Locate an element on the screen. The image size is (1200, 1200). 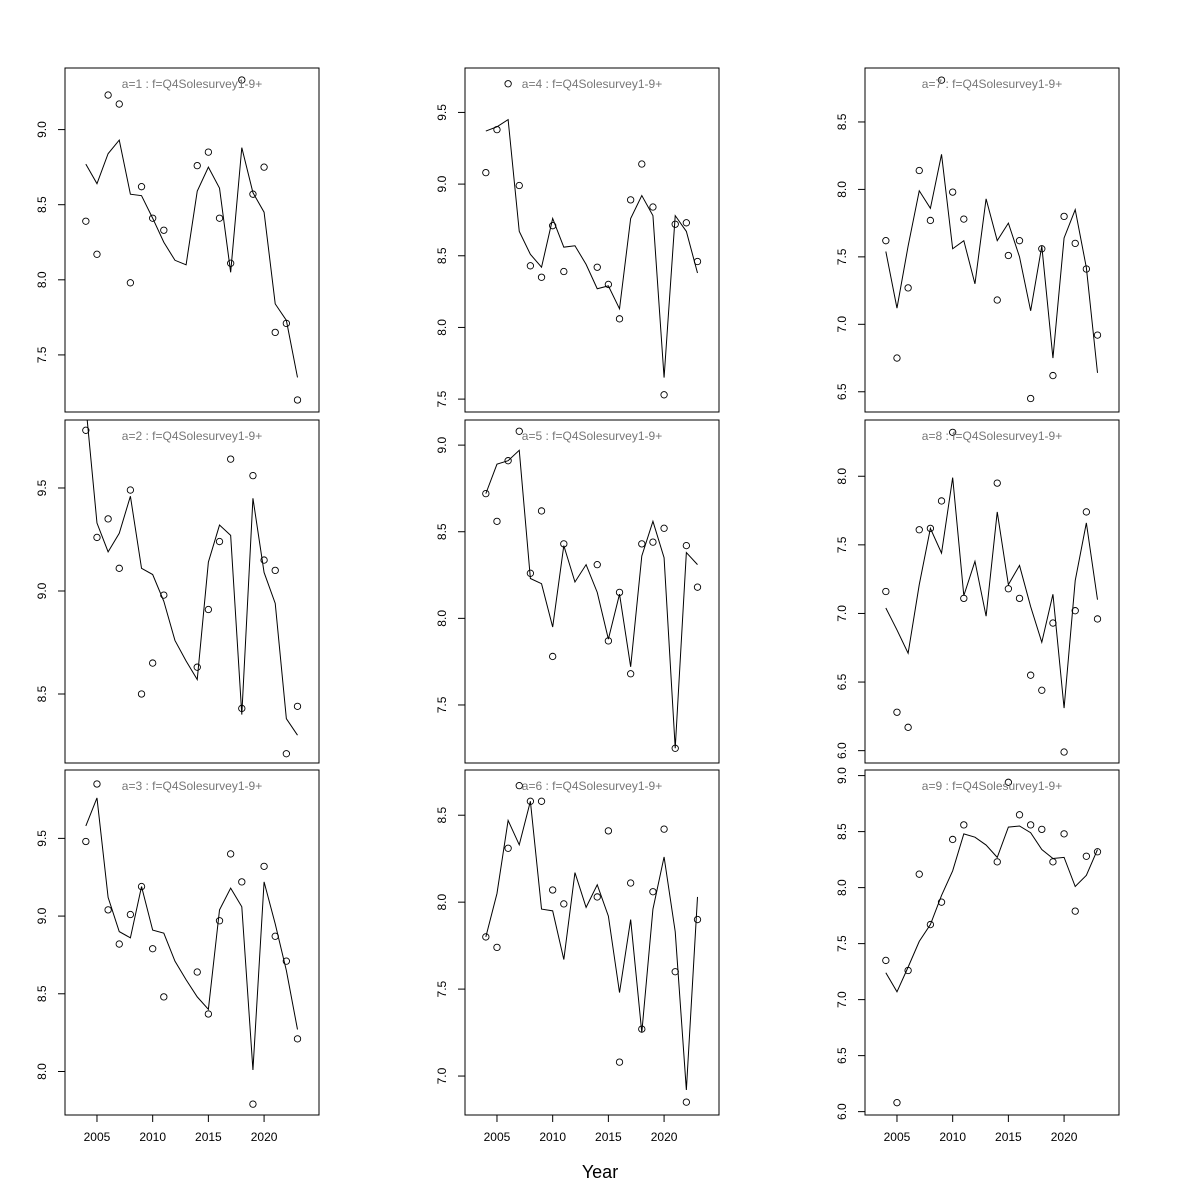
panel-title: a=5 : f=Q4Solesurvey1-9+ is located at coordinates (592, 436).